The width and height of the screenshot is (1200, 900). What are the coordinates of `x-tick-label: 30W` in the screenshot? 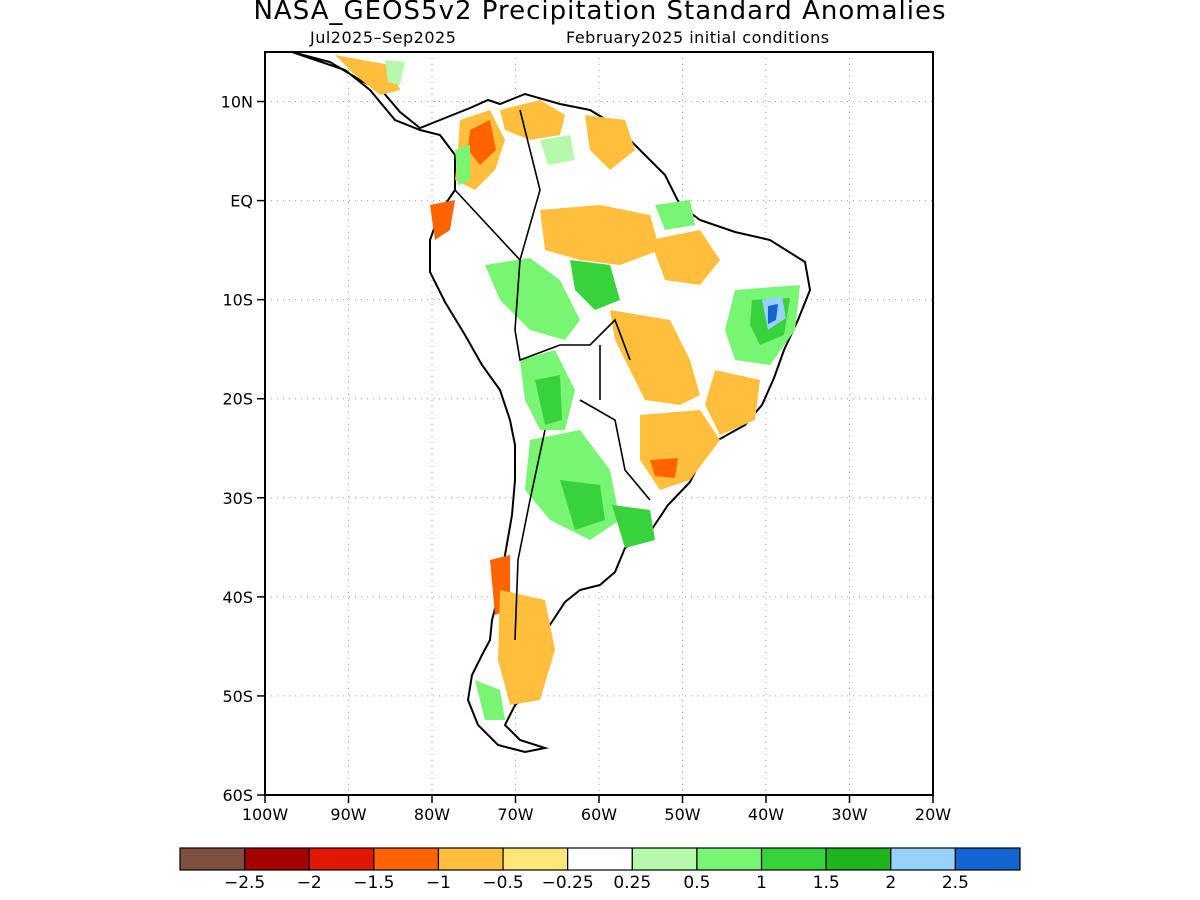 It's located at (849, 814).